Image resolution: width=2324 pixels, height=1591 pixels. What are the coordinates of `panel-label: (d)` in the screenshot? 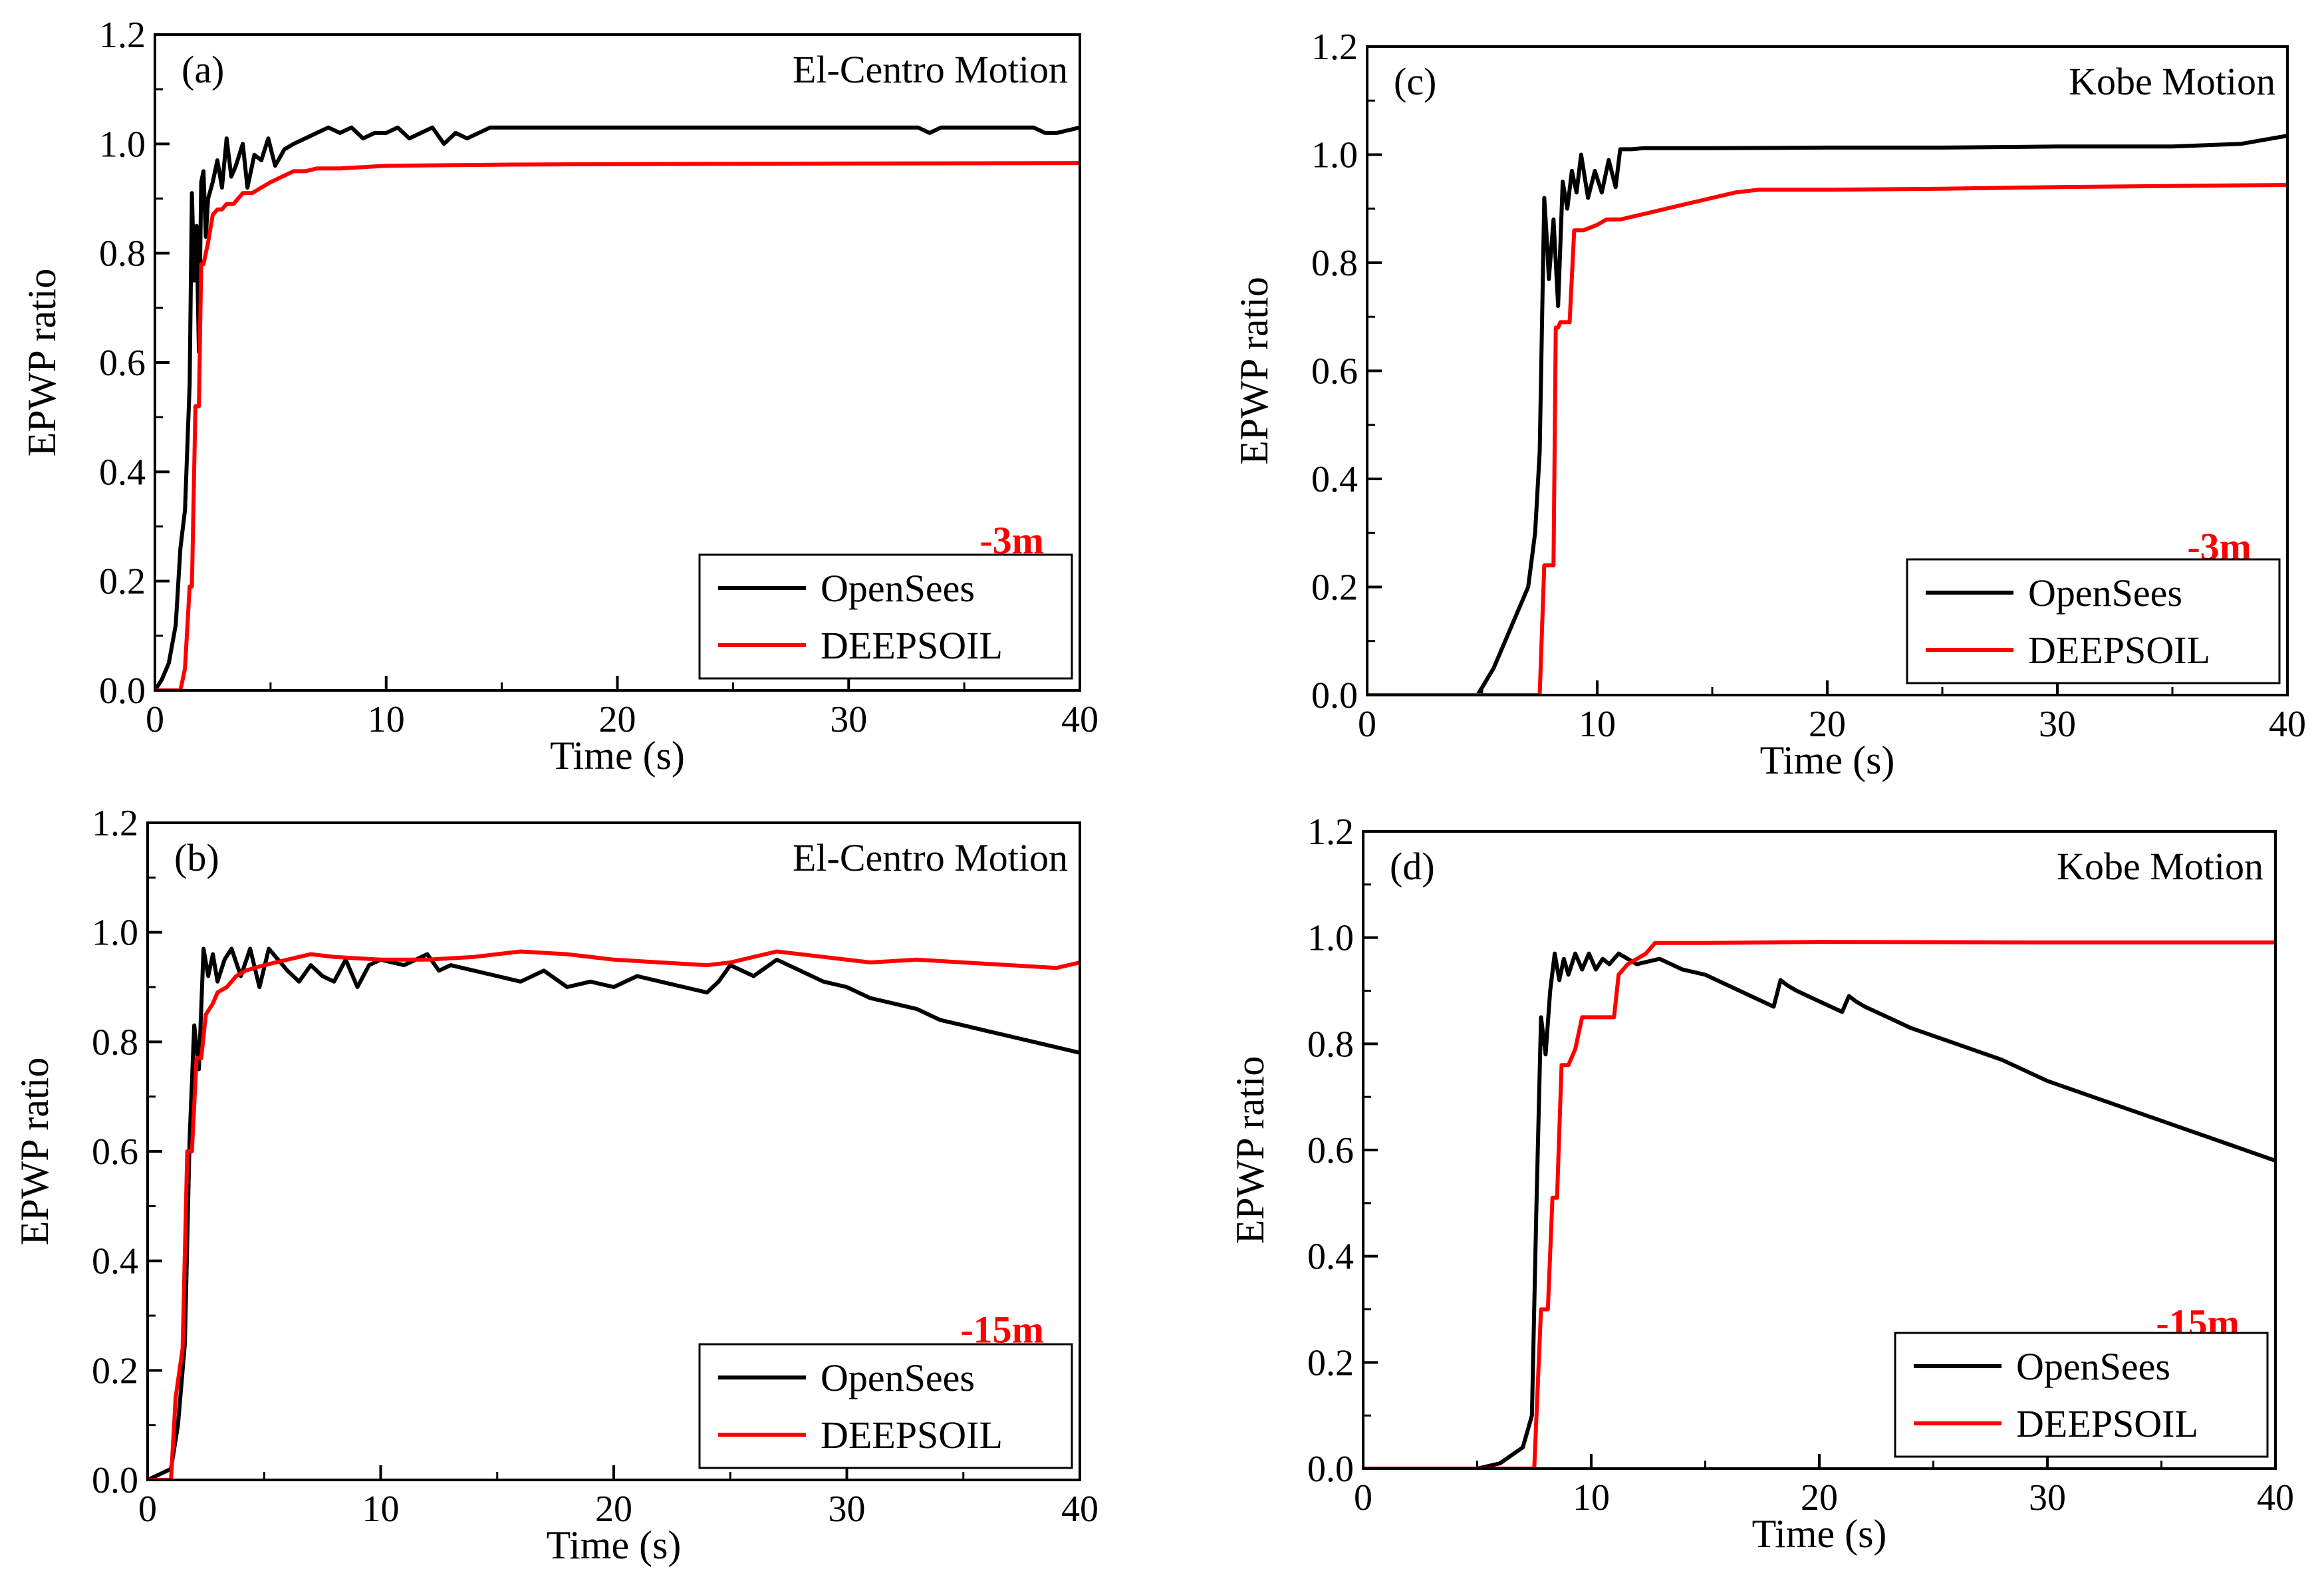 It's located at (1412, 866).